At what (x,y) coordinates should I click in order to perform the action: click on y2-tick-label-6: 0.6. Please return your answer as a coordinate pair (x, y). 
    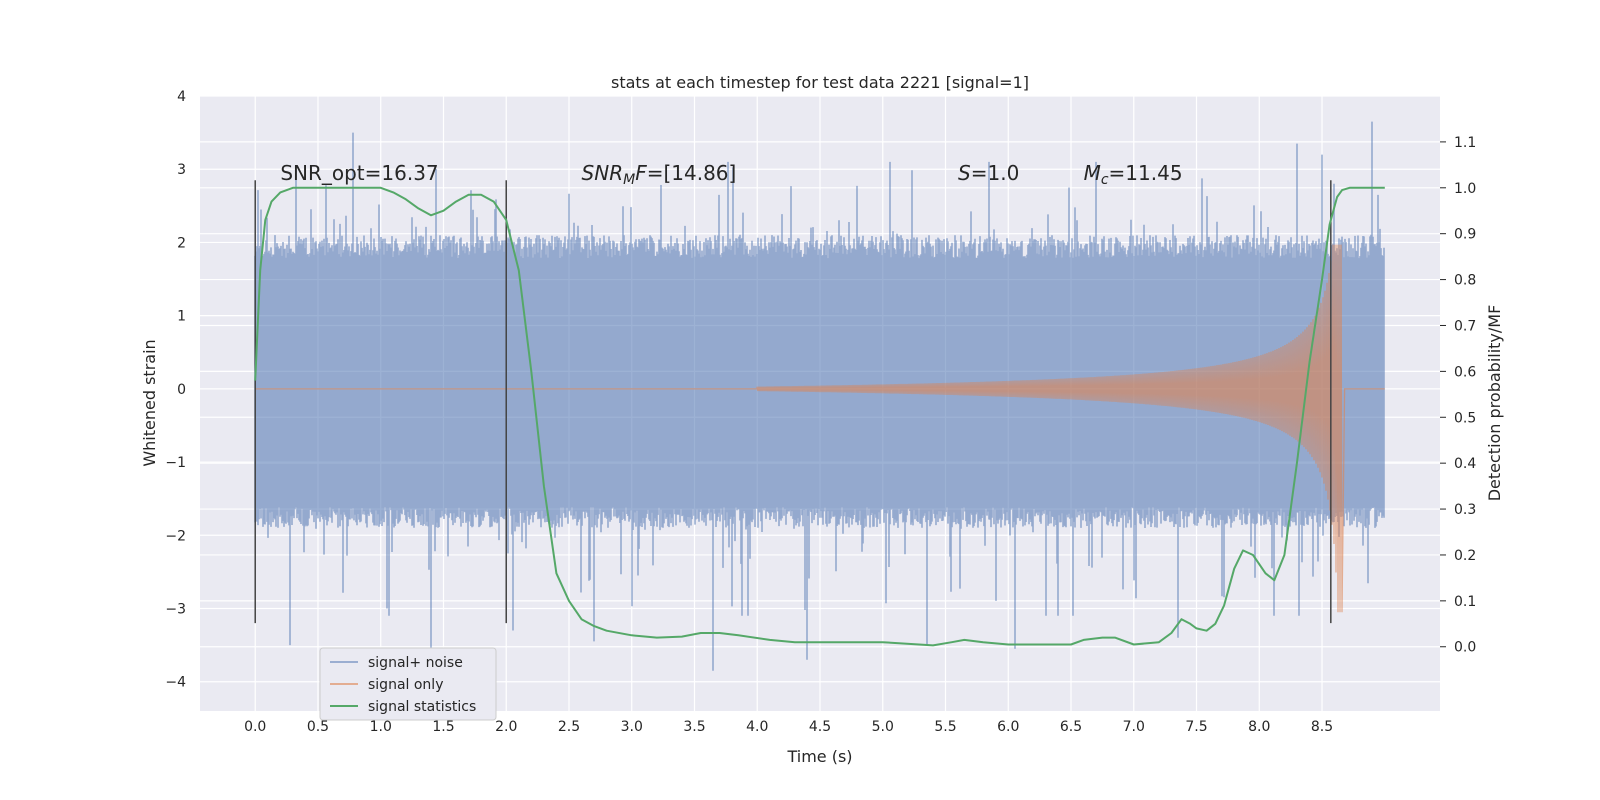
    Looking at the image, I should click on (1465, 372).